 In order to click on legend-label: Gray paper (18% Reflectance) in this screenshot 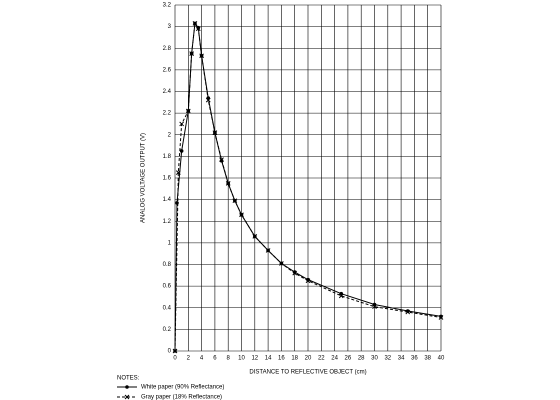, I will do `click(181, 397)`.